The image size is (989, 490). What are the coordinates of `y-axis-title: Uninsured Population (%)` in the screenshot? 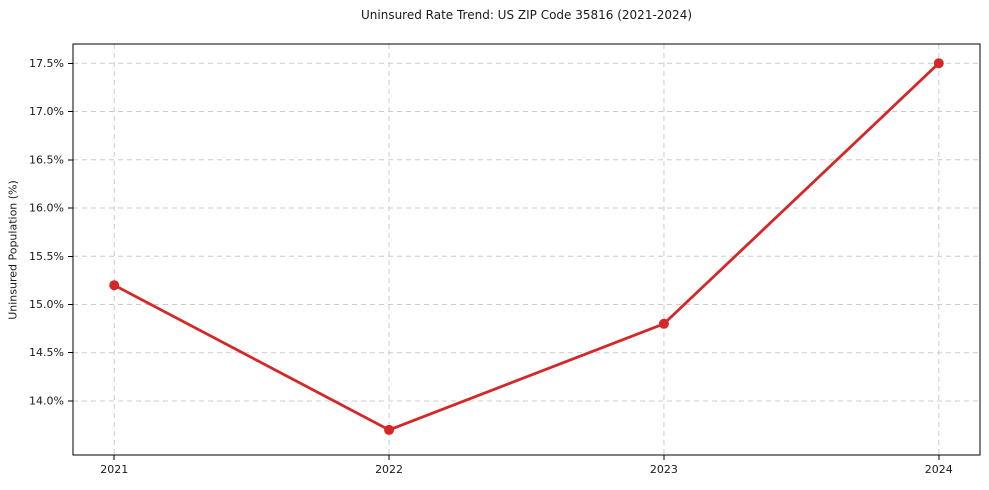 It's located at (13, 250).